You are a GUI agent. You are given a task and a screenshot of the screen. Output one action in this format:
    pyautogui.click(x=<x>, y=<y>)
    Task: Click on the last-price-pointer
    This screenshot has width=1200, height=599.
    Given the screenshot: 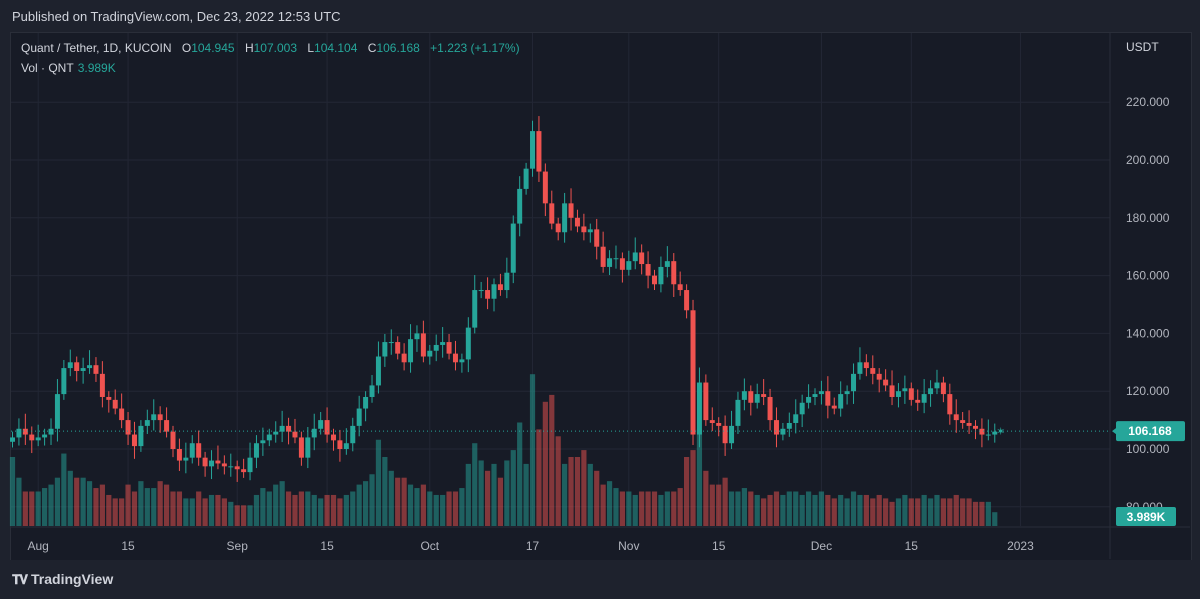 What is the action you would take?
    pyautogui.click(x=1114, y=431)
    